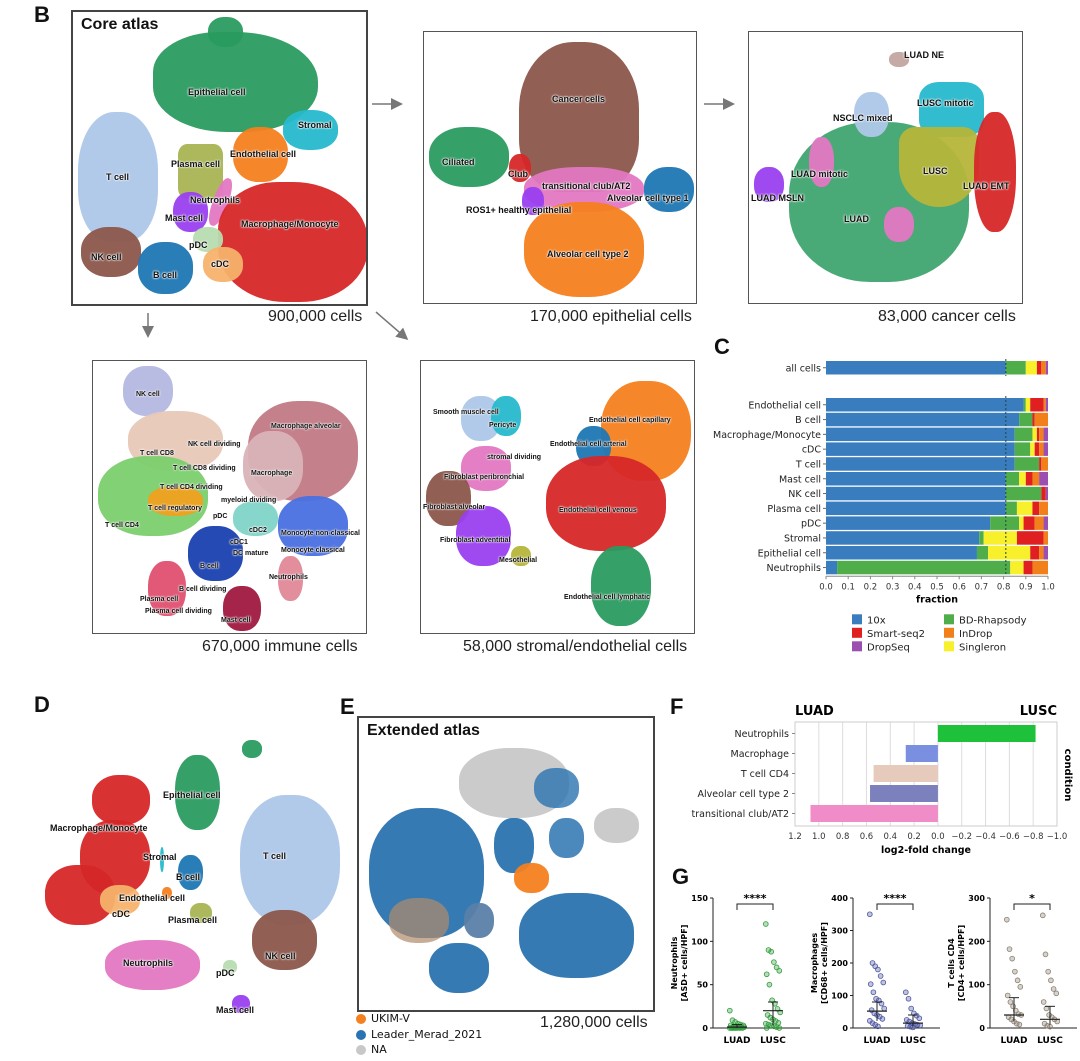 The height and width of the screenshot is (1061, 1080). Describe the element at coordinates (648, 198) in the screenshot. I see `label-at1: Alveolar cell type 1` at that location.